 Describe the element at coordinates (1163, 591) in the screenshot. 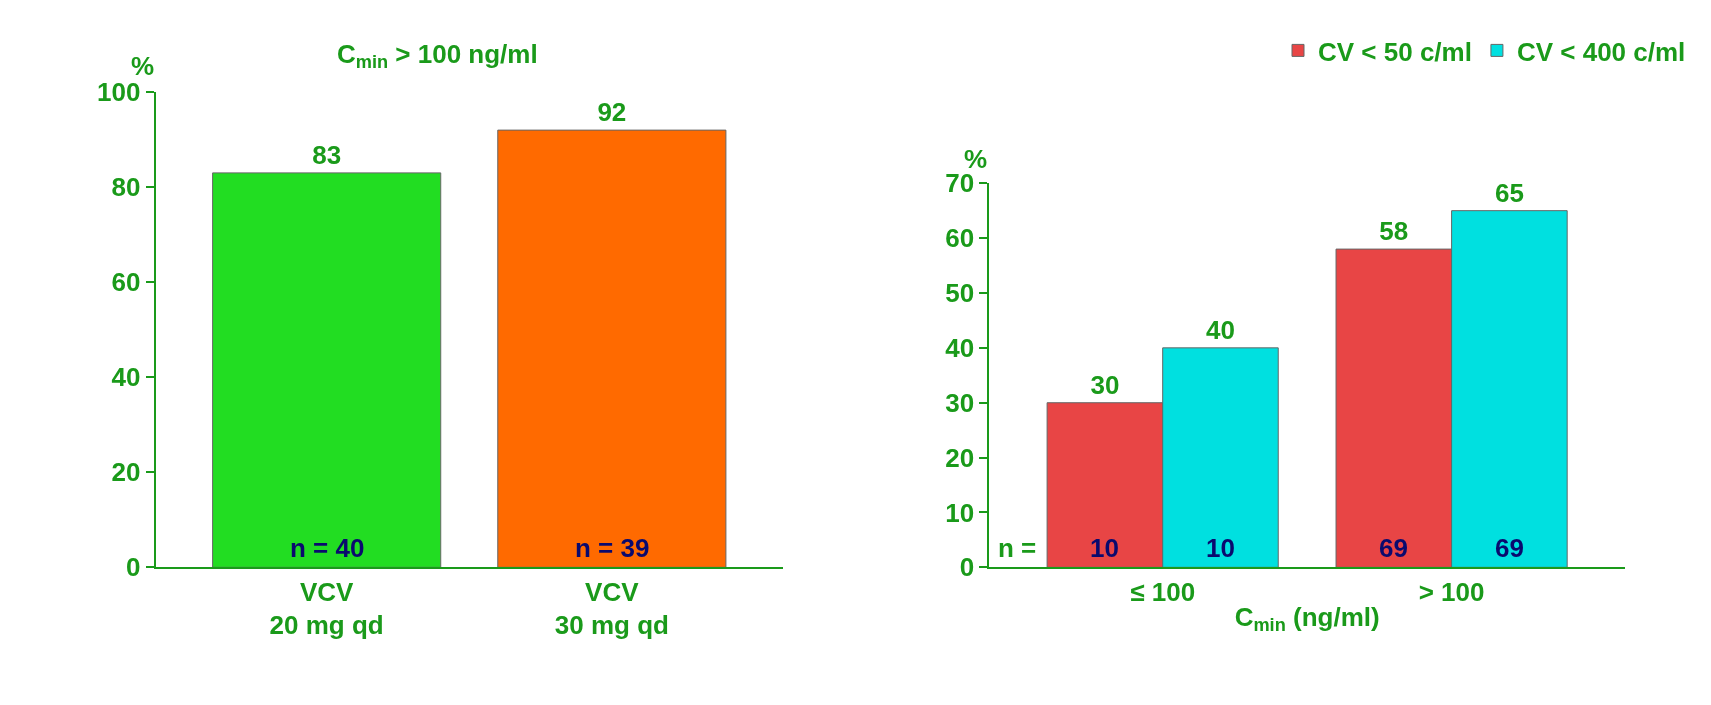

I see `x-tick-label: ≤ 100` at that location.